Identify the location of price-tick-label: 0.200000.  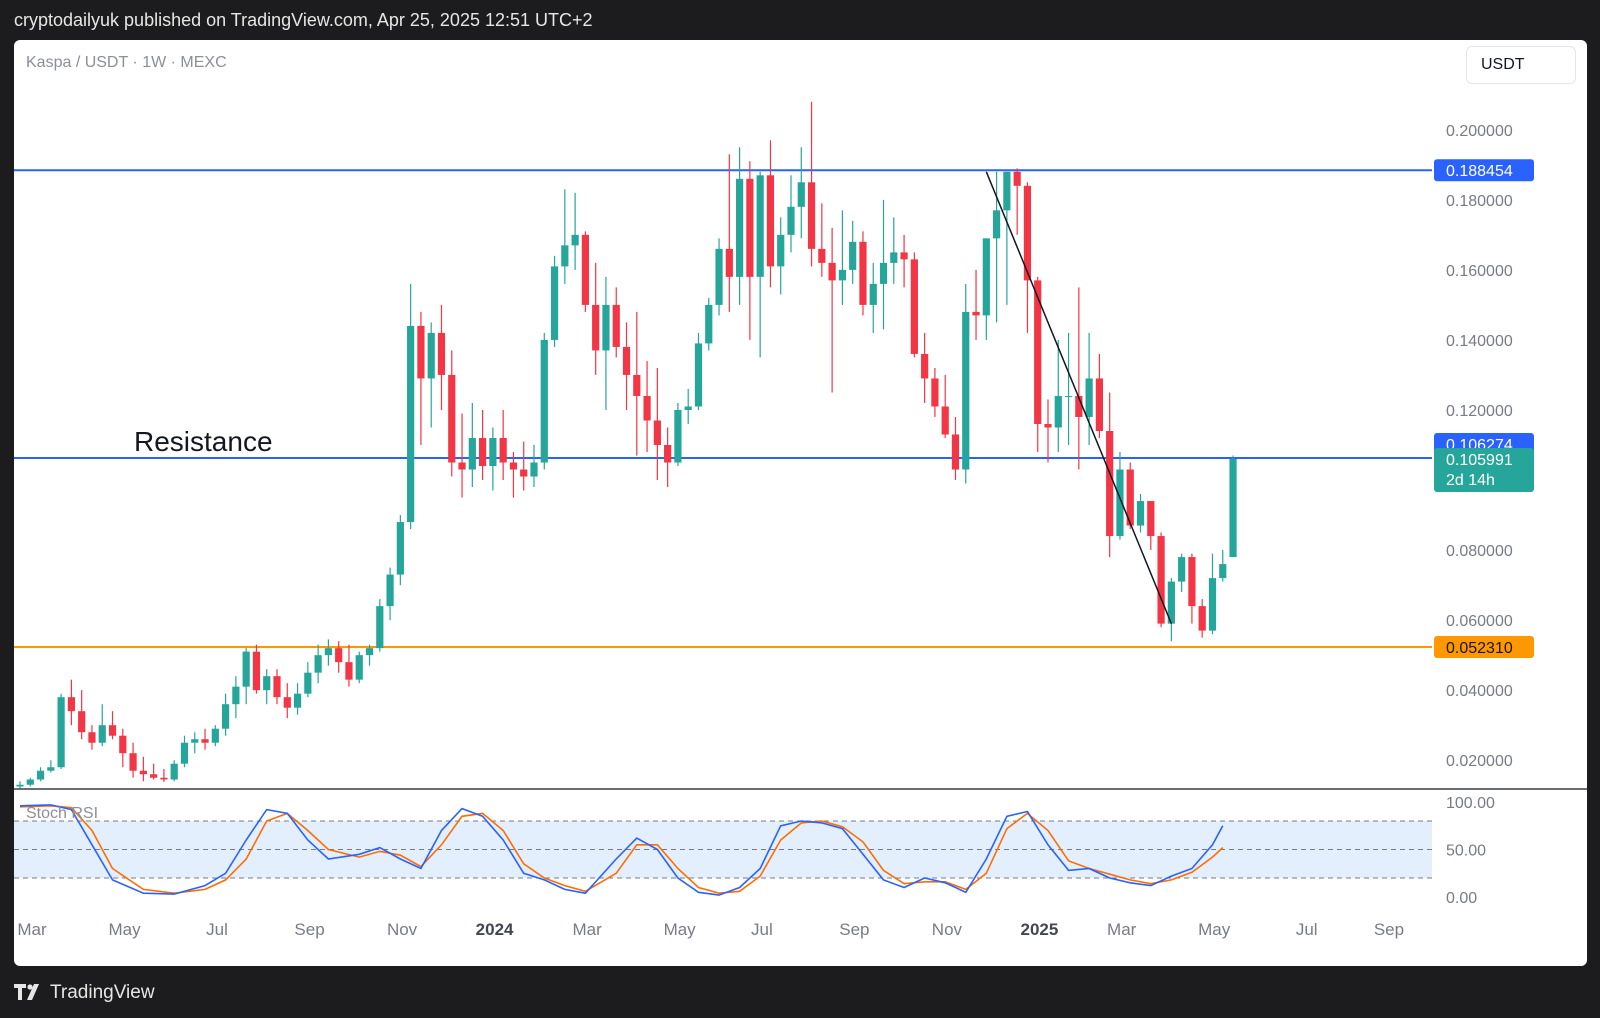
(1479, 131).